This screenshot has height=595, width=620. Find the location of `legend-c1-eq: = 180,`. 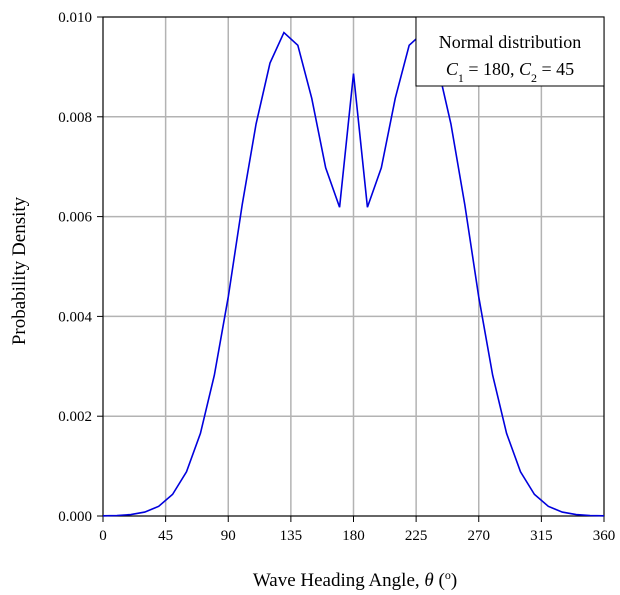

legend-c1-eq: = 180, is located at coordinates (489, 69).